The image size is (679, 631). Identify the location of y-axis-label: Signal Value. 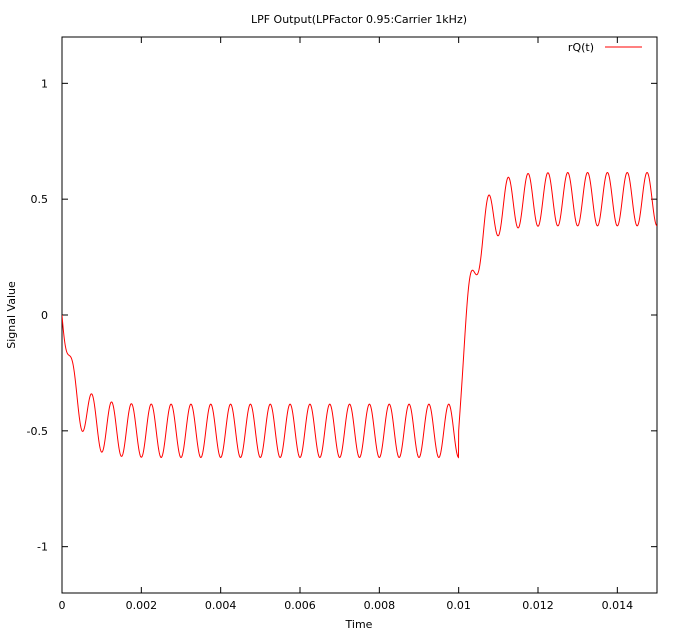
(11, 315).